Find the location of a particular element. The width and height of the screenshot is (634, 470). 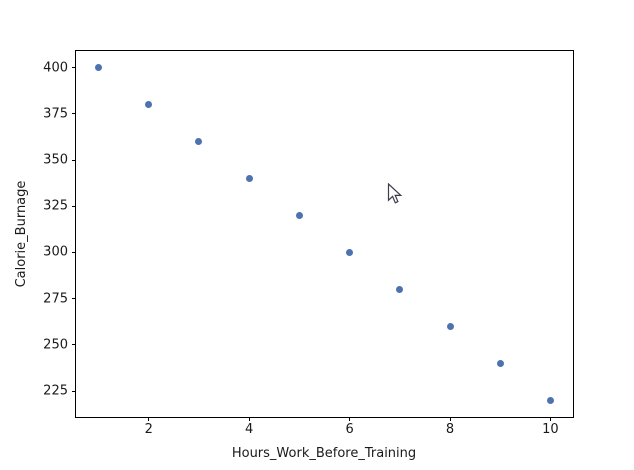

y-axis-tick-label: 250 is located at coordinates (55, 345).